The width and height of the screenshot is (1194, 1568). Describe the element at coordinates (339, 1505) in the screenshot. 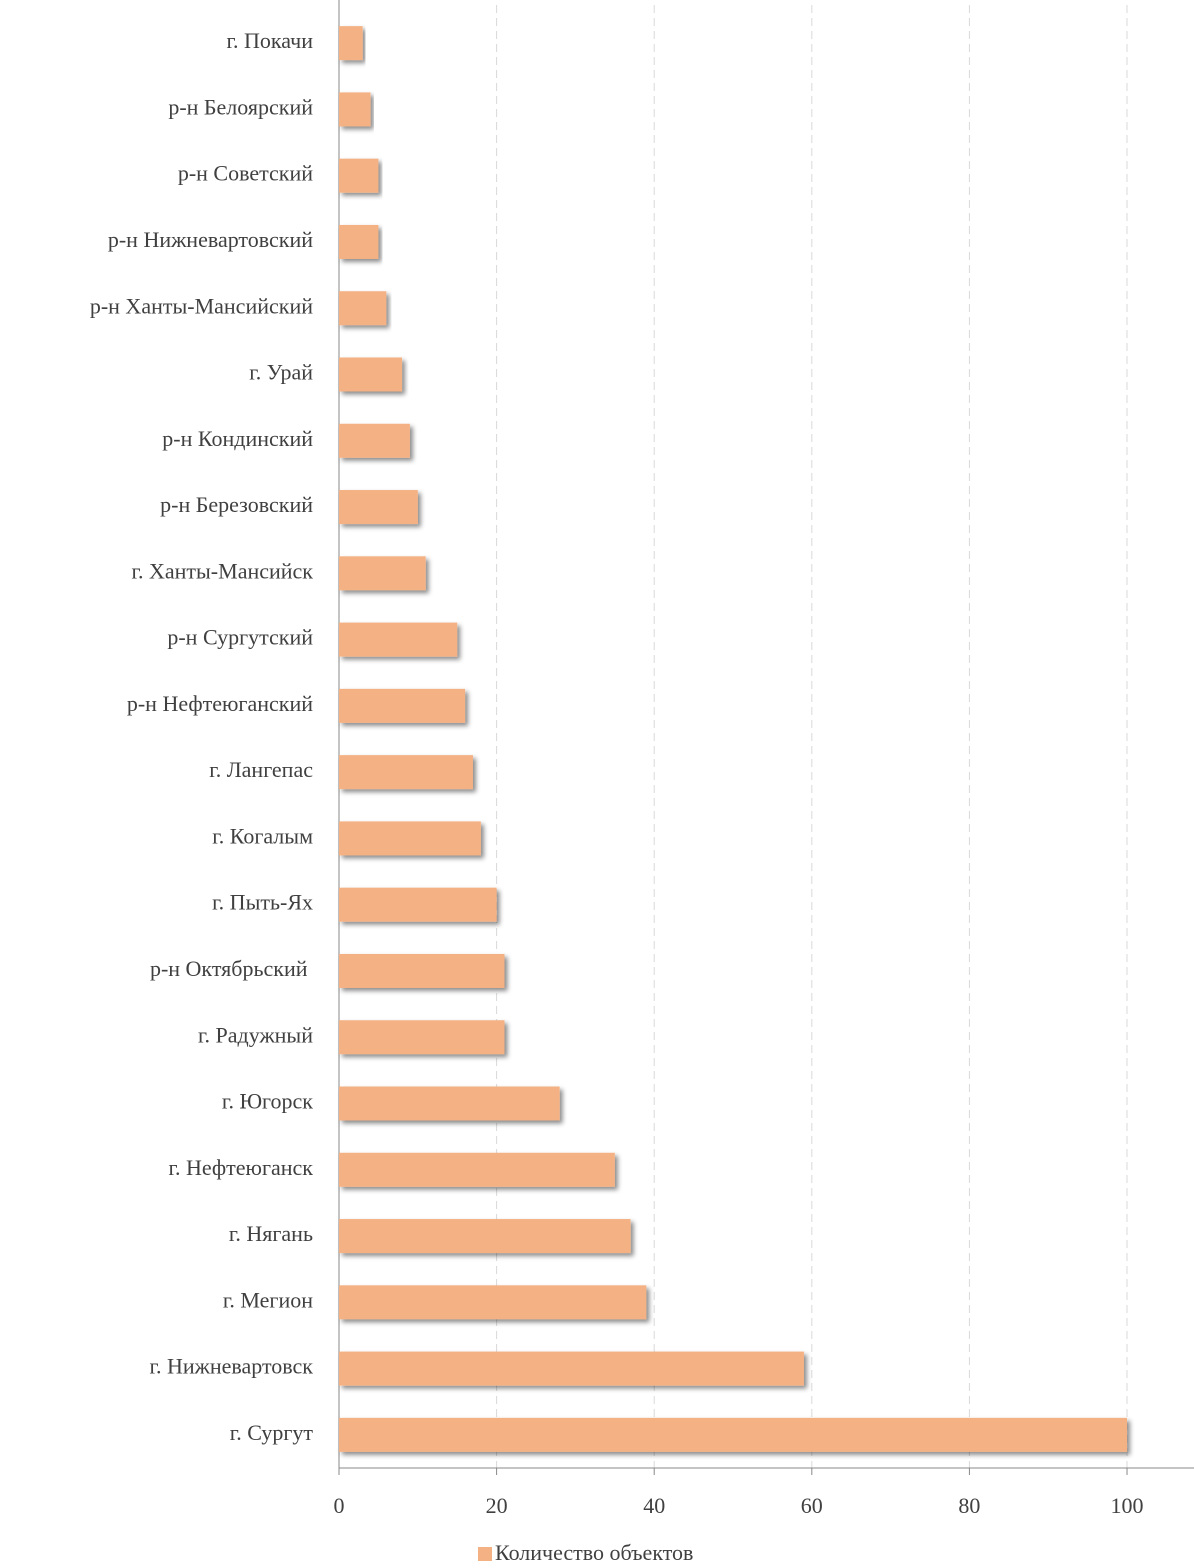

I see `x-tick-label: 0` at that location.